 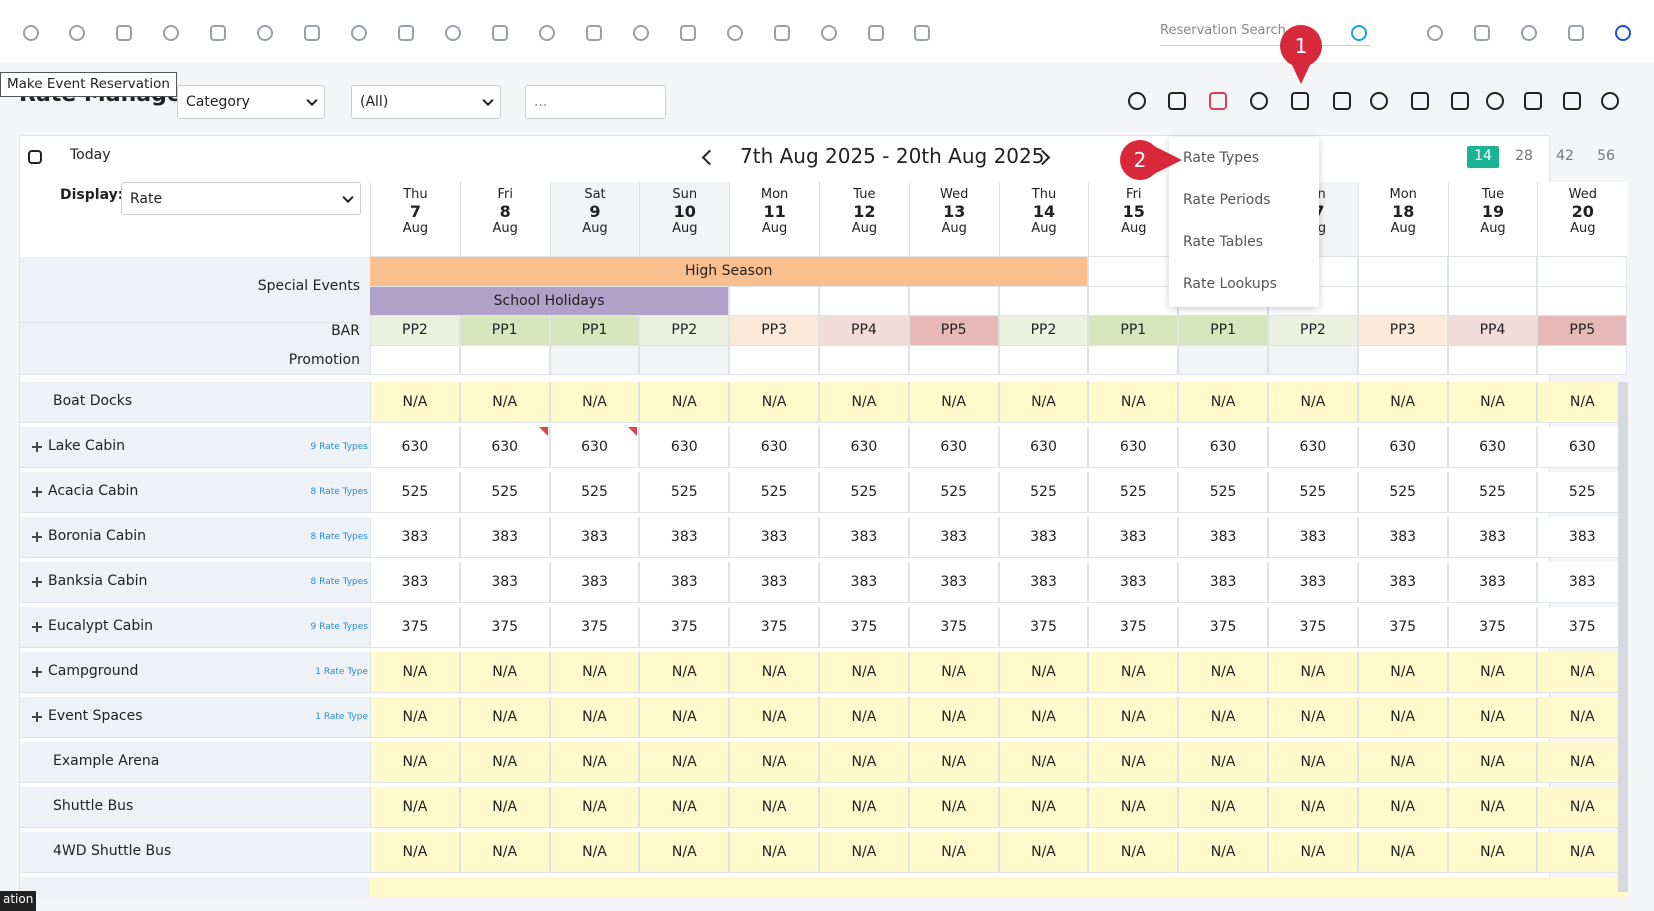 I want to click on period-button: 14, so click(x=1483, y=157).